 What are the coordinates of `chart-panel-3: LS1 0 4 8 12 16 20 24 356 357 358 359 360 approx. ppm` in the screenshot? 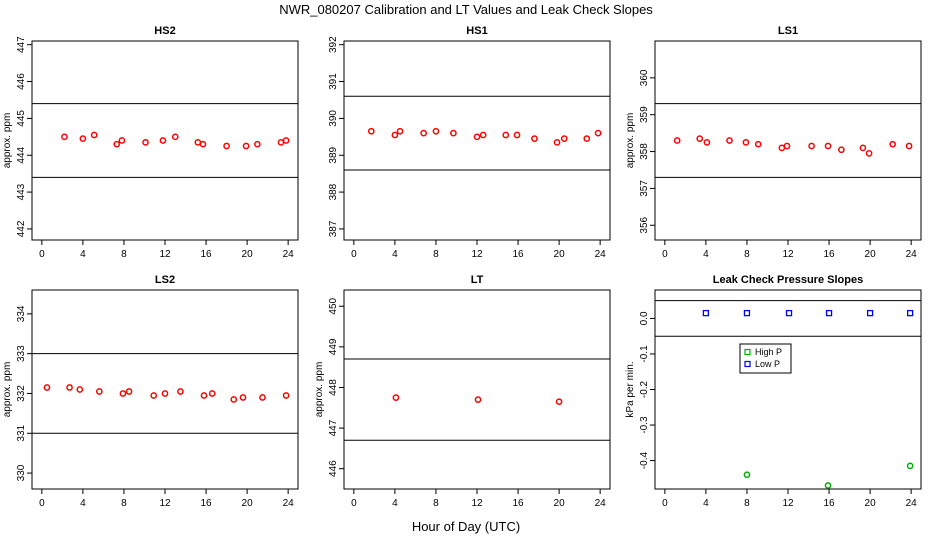 It's located at (773, 142).